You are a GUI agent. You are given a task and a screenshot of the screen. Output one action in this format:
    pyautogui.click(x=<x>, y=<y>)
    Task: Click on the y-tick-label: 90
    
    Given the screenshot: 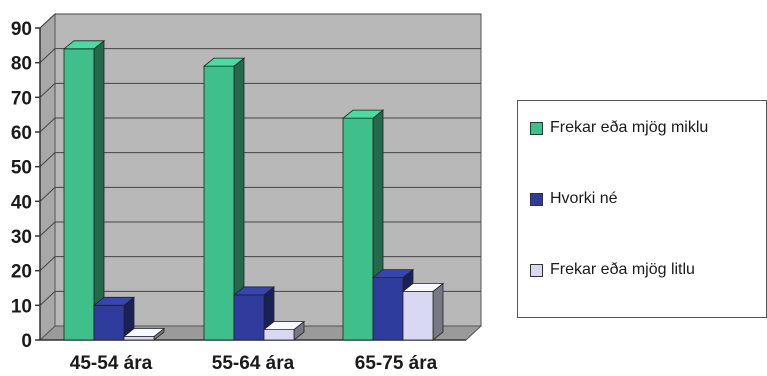 What is the action you would take?
    pyautogui.click(x=21, y=29)
    